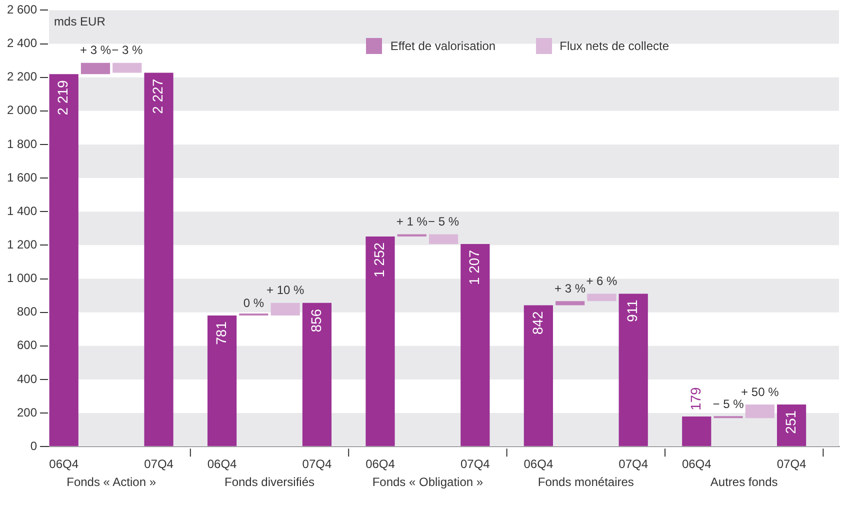 The width and height of the screenshot is (851, 505). Describe the element at coordinates (790, 422) in the screenshot. I see `data-label: 251` at that location.